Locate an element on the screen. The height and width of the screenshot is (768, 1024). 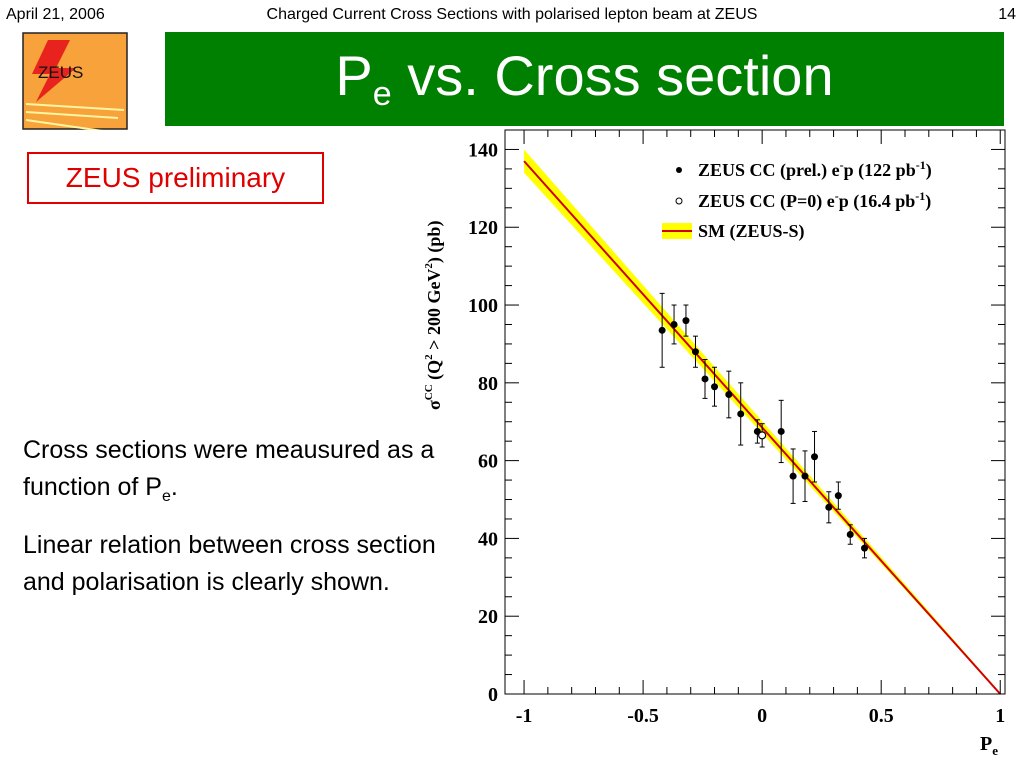
y-tick-label: 20 is located at coordinates (488, 617).